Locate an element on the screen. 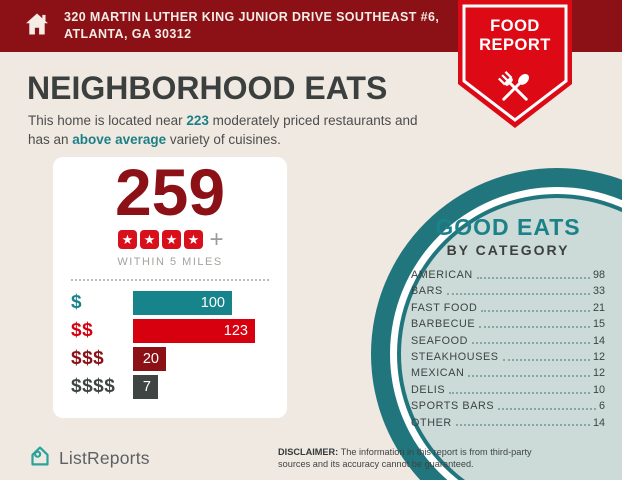  price-bar-value: 7 is located at coordinates (146, 387).